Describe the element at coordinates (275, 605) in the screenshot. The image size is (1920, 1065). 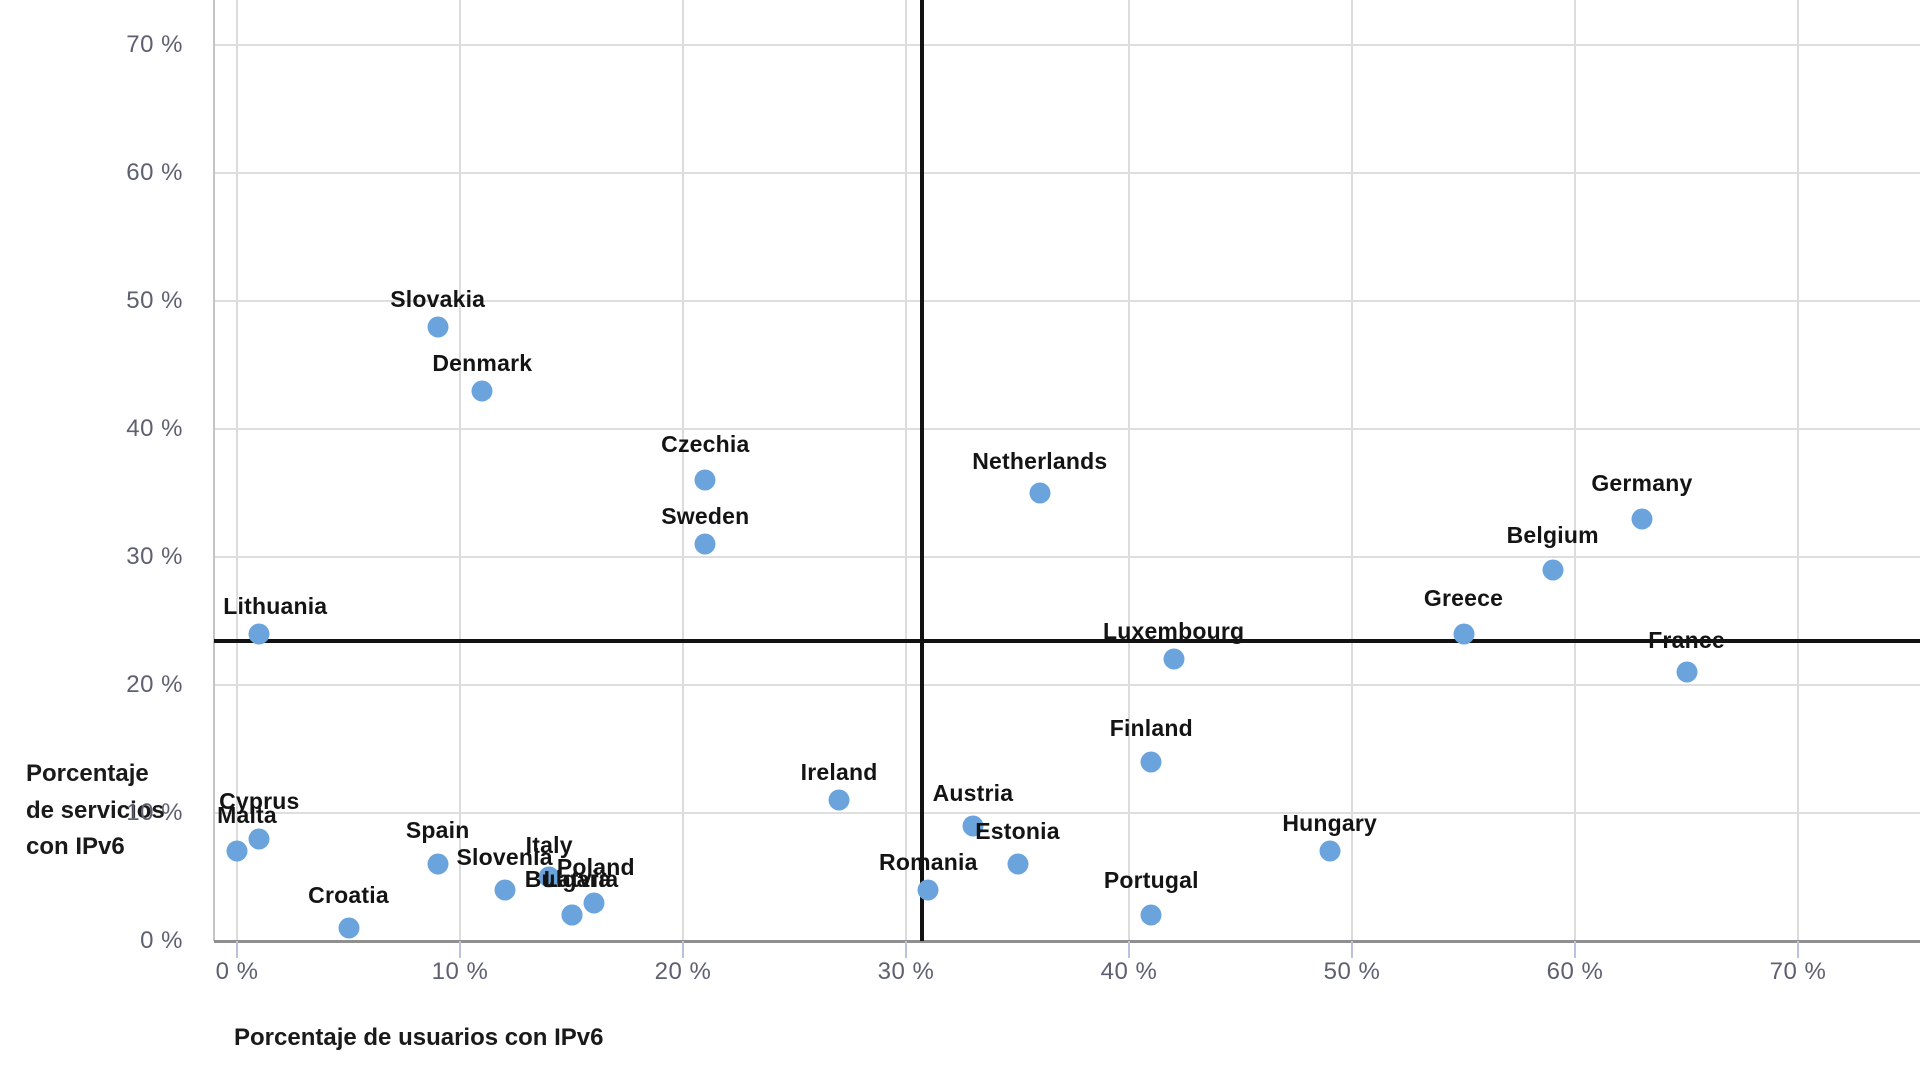
I see `label-lithuania: Lithuania` at that location.